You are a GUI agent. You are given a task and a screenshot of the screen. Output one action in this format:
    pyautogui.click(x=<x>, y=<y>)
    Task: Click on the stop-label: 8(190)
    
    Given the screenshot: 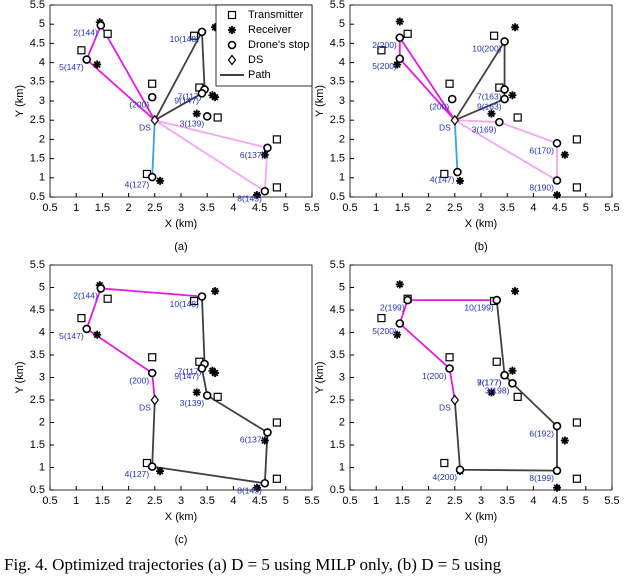 What is the action you would take?
    pyautogui.click(x=541, y=188)
    